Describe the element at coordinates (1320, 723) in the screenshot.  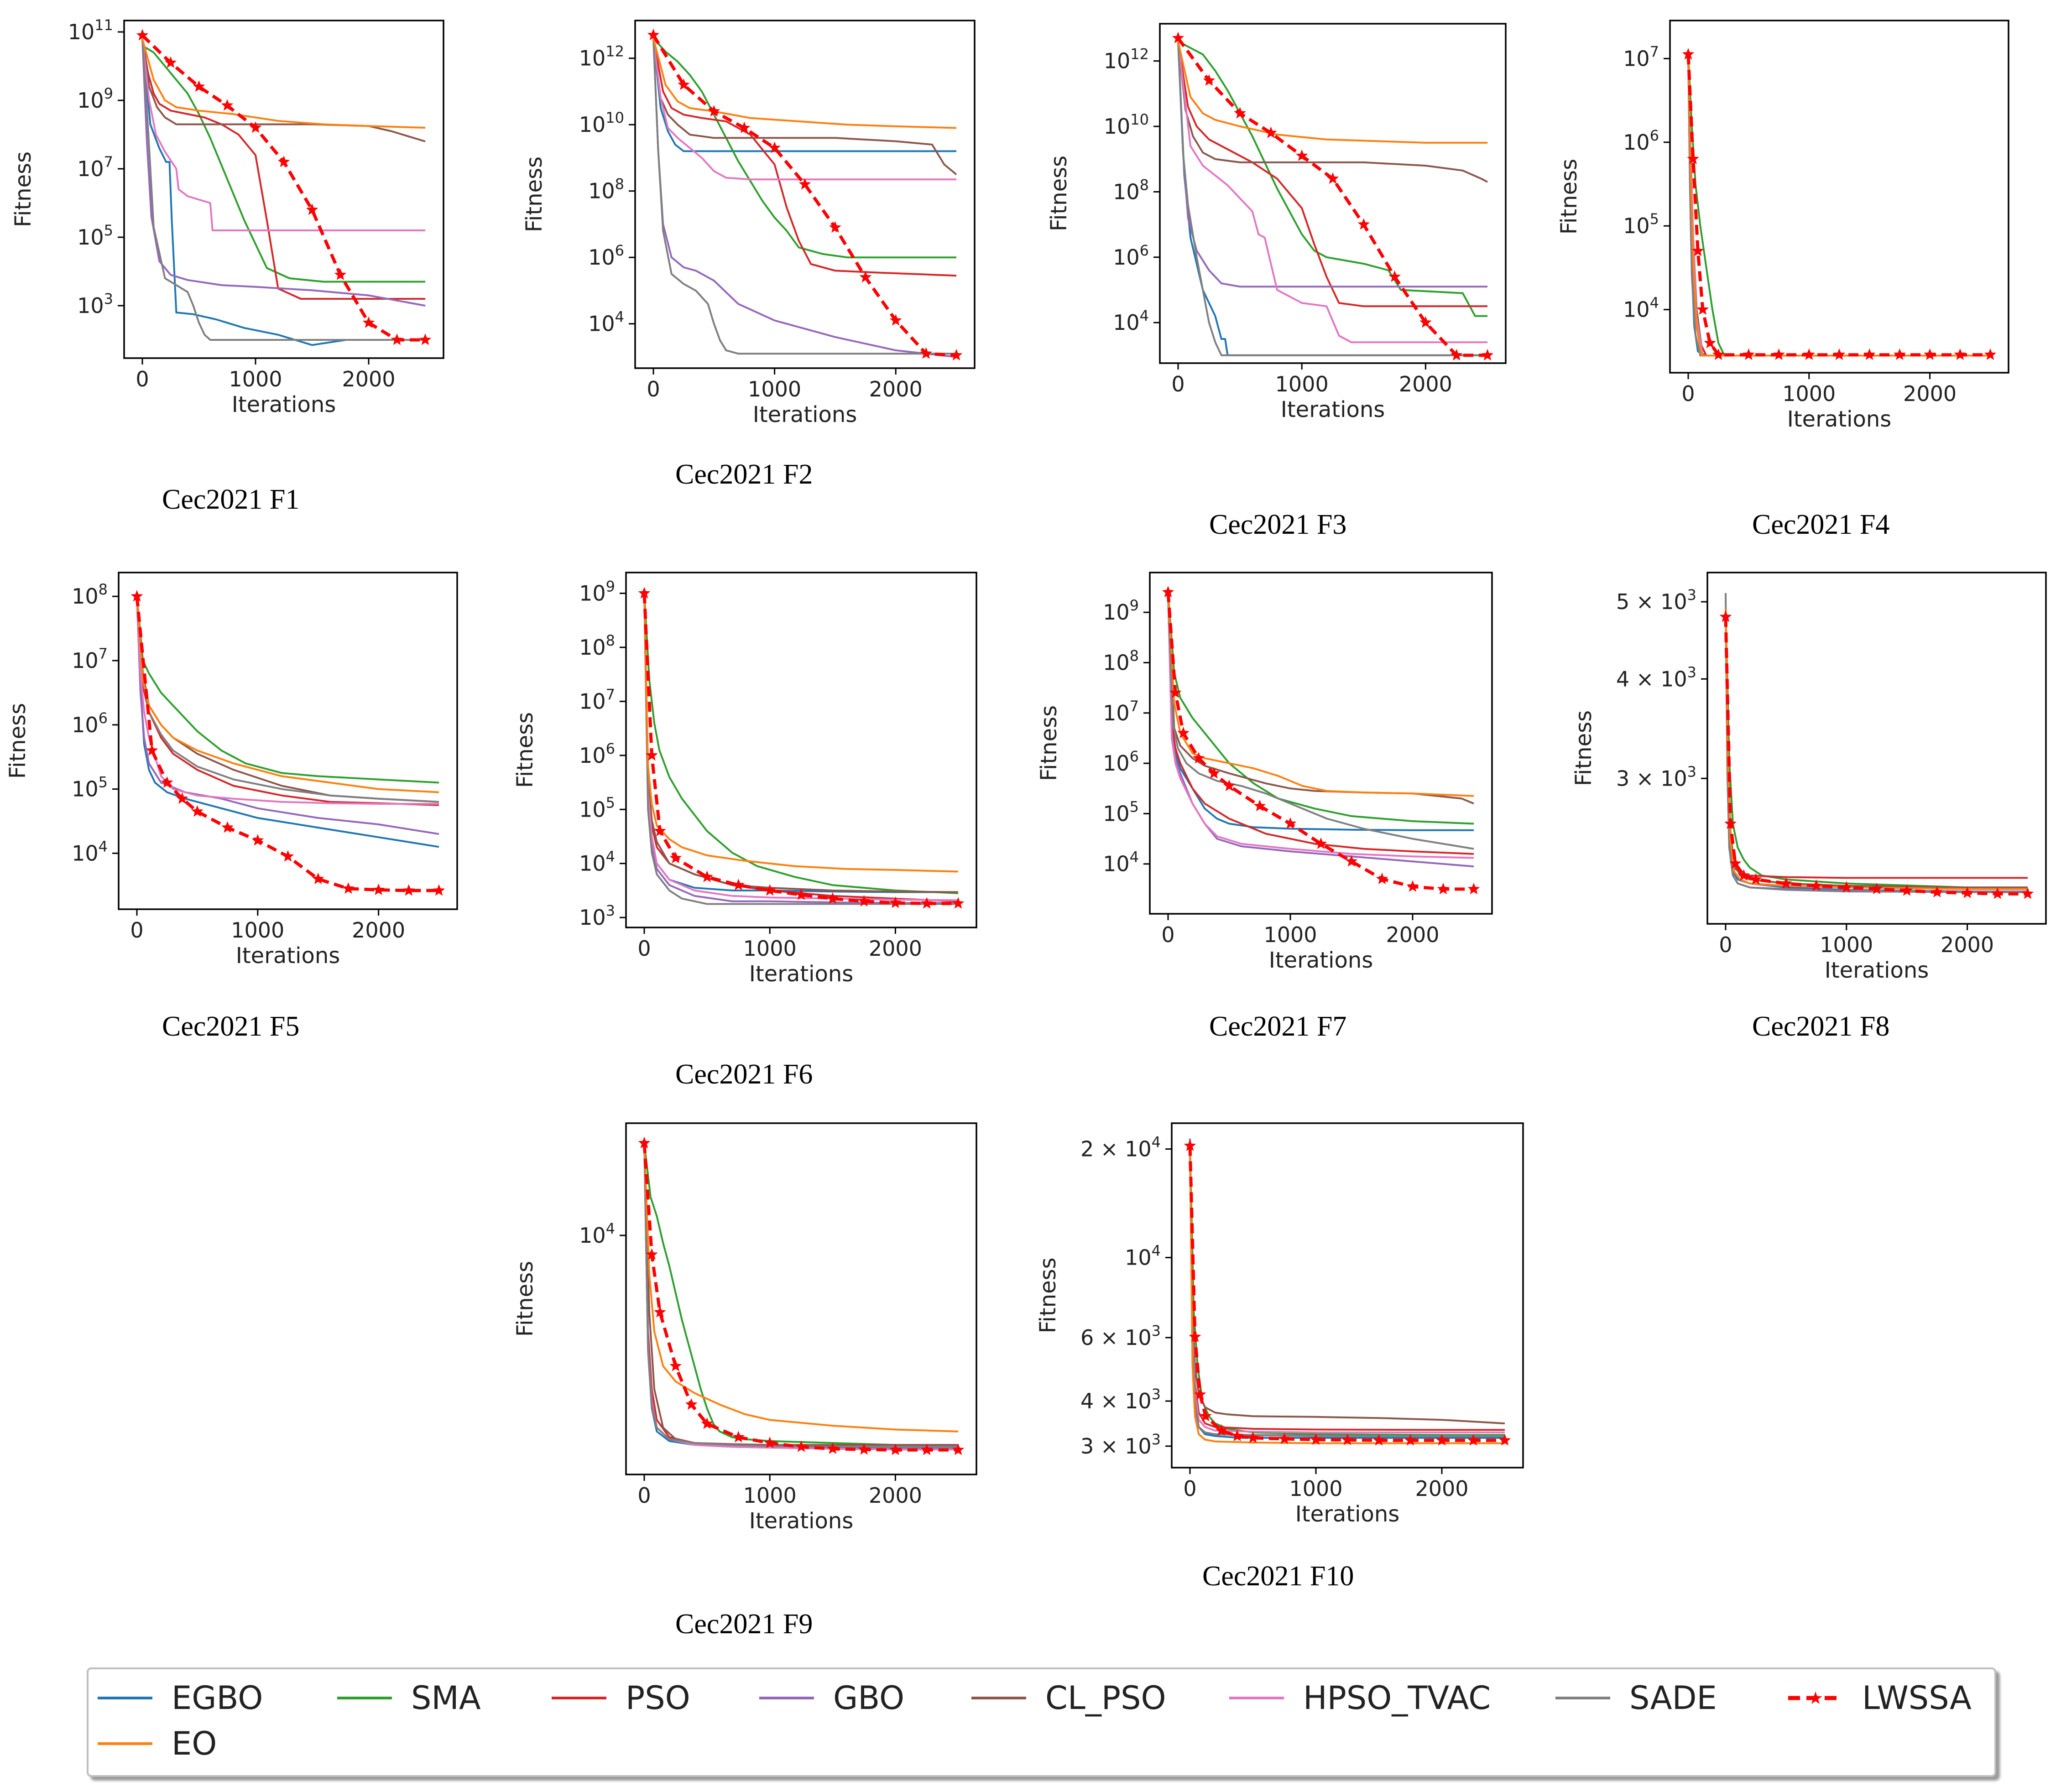
I see `series-line-pso-f7` at that location.